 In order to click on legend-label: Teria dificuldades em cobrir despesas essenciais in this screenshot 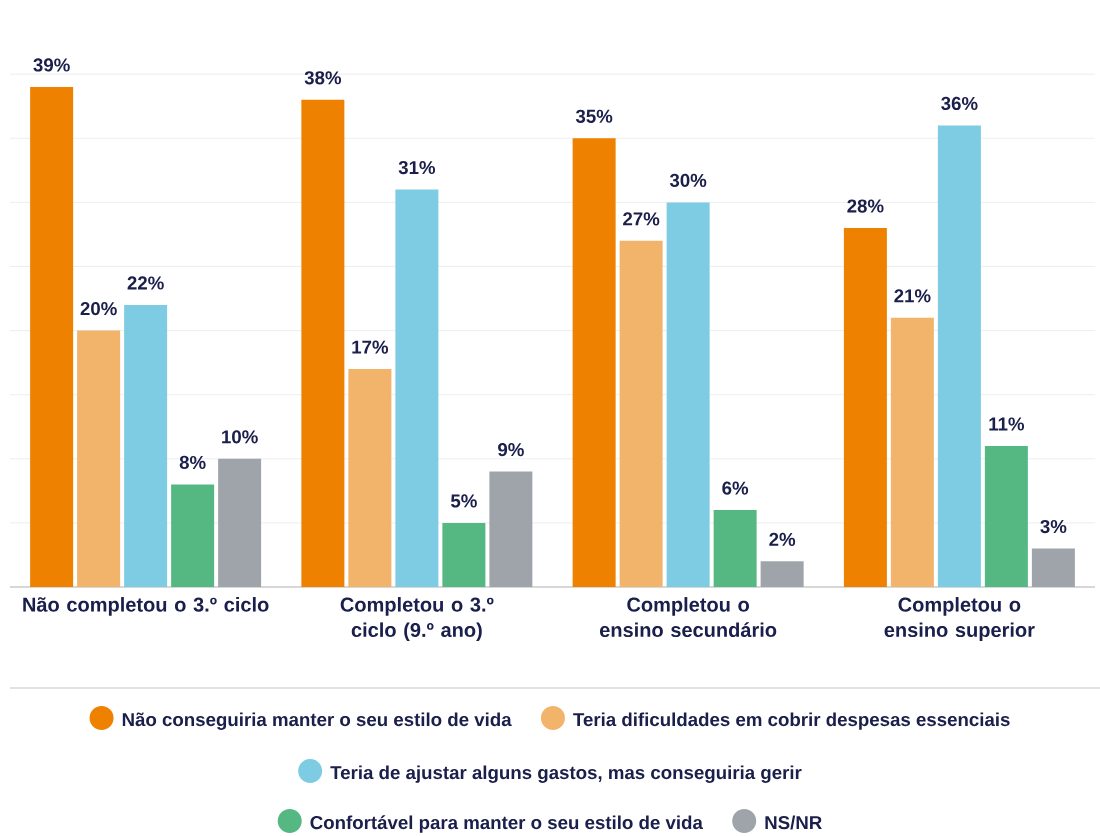, I will do `click(791, 721)`.